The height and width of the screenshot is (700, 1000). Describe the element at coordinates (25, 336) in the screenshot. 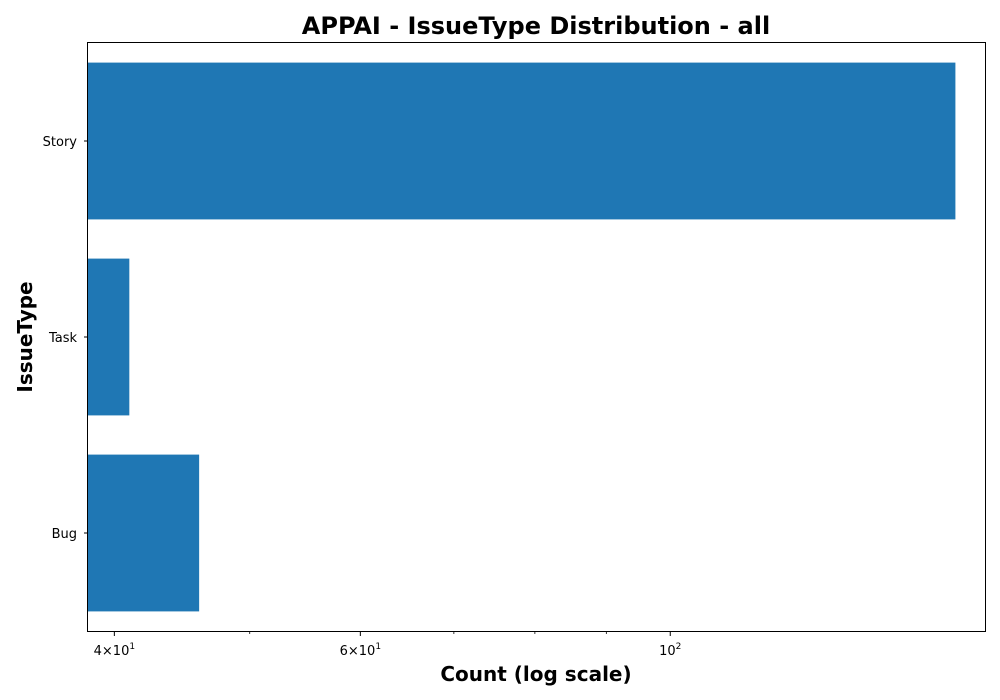

I see `y-axis-label: IssueType` at that location.